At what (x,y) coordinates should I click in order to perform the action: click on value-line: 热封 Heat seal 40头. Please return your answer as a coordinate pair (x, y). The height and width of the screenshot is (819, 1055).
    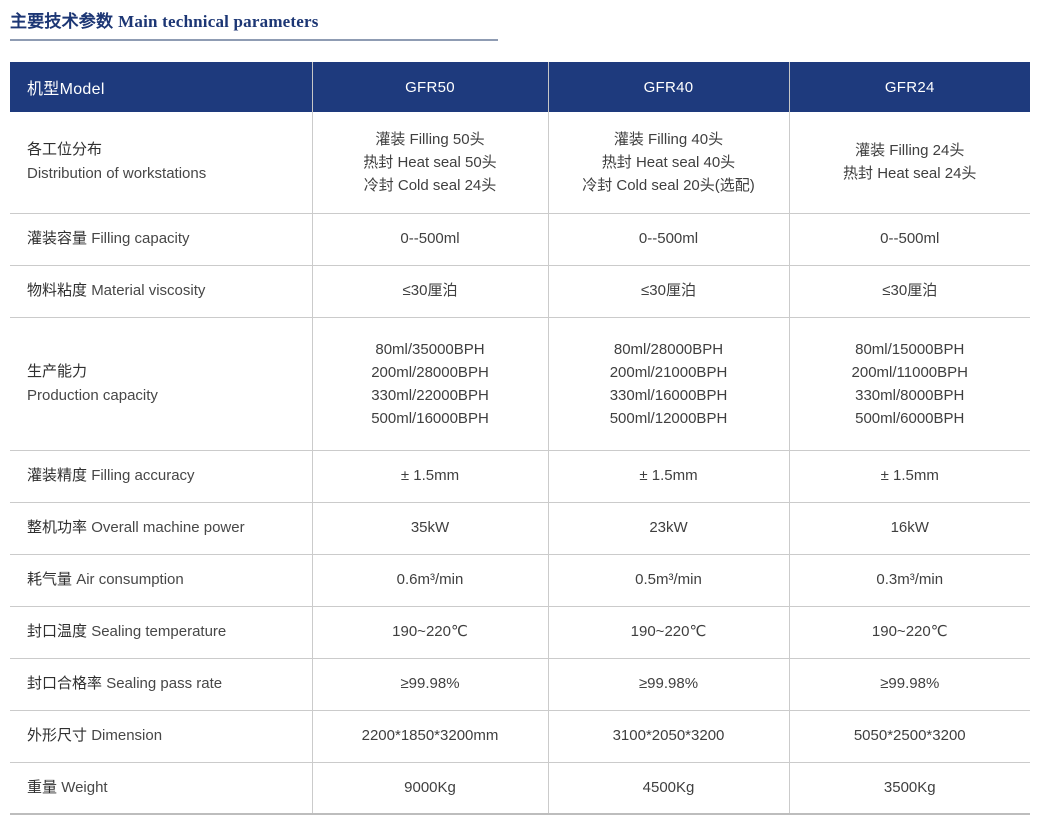
    Looking at the image, I should click on (668, 162).